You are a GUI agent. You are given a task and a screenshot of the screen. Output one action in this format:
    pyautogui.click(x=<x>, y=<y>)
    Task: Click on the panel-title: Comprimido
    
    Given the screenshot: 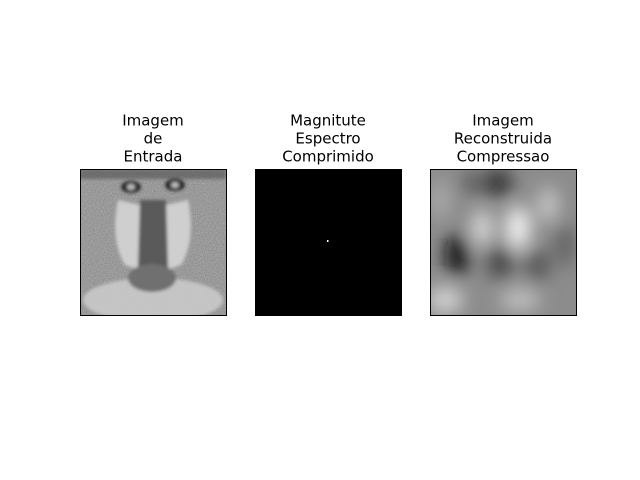 What is the action you would take?
    pyautogui.click(x=328, y=157)
    